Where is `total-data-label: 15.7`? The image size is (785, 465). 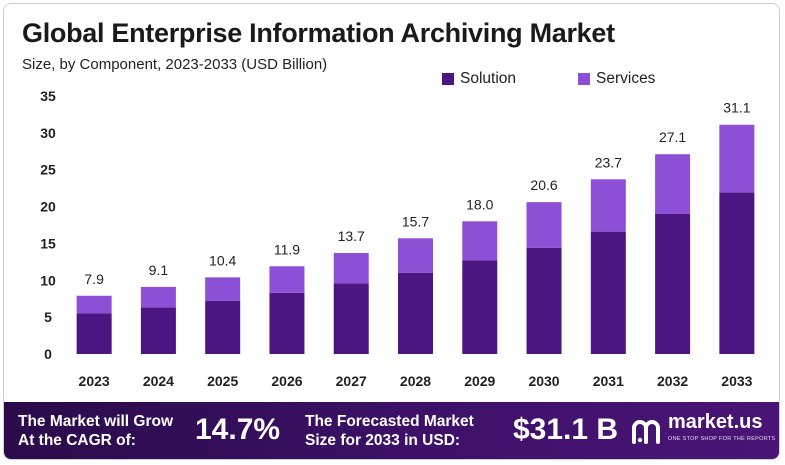
total-data-label: 15.7 is located at coordinates (415, 221).